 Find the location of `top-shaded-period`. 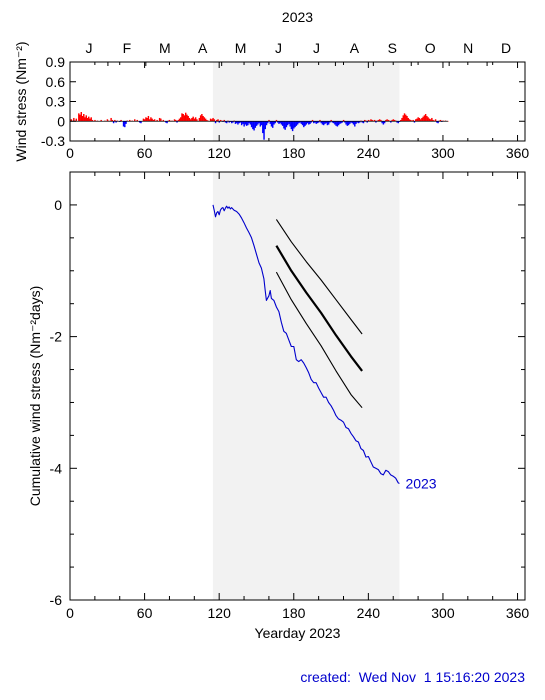

top-shaded-period is located at coordinates (306, 101).